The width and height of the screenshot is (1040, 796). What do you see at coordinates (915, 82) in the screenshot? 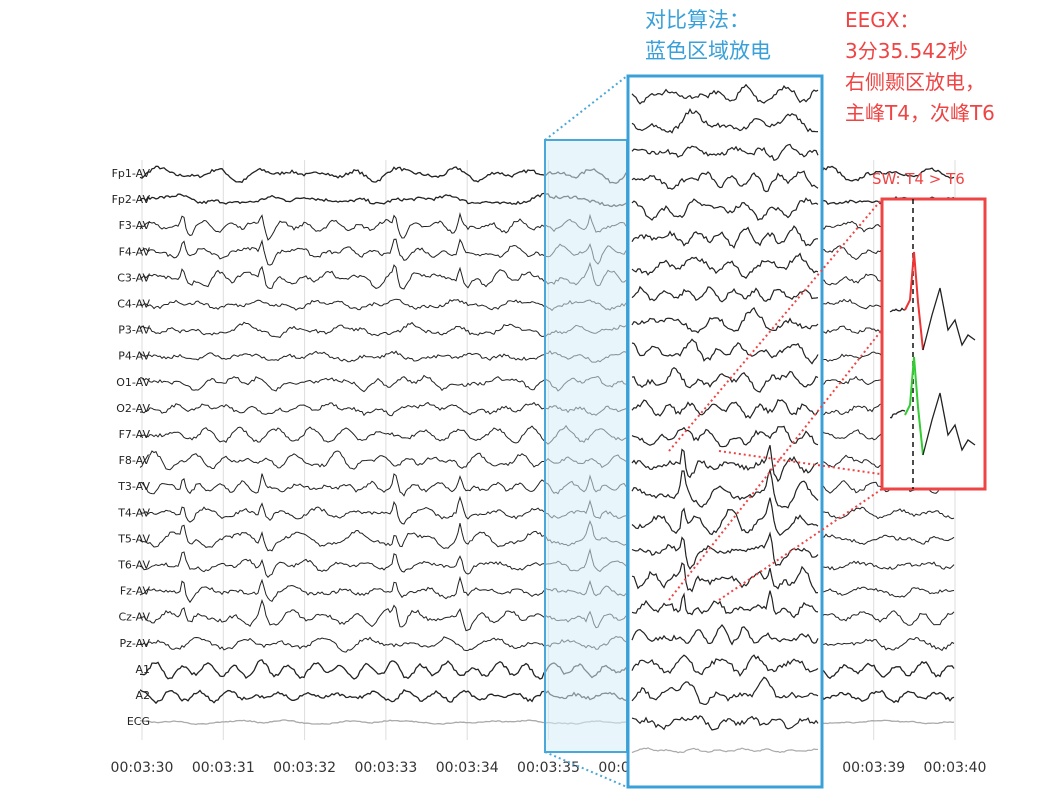
I see `note-line: 右侧颞区放电，` at bounding box center [915, 82].